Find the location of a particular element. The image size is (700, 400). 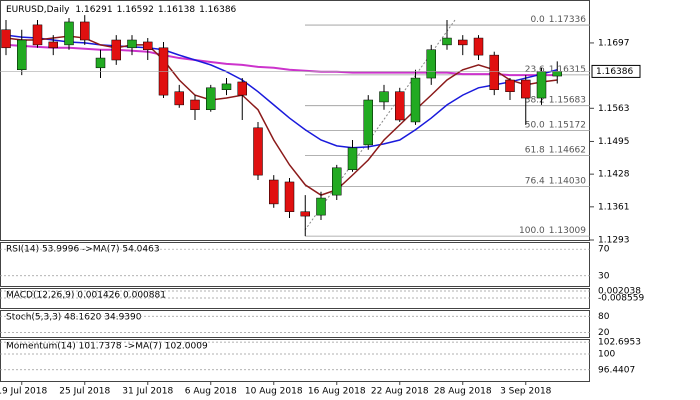

indicator-tick-label: 70 is located at coordinates (604, 250).